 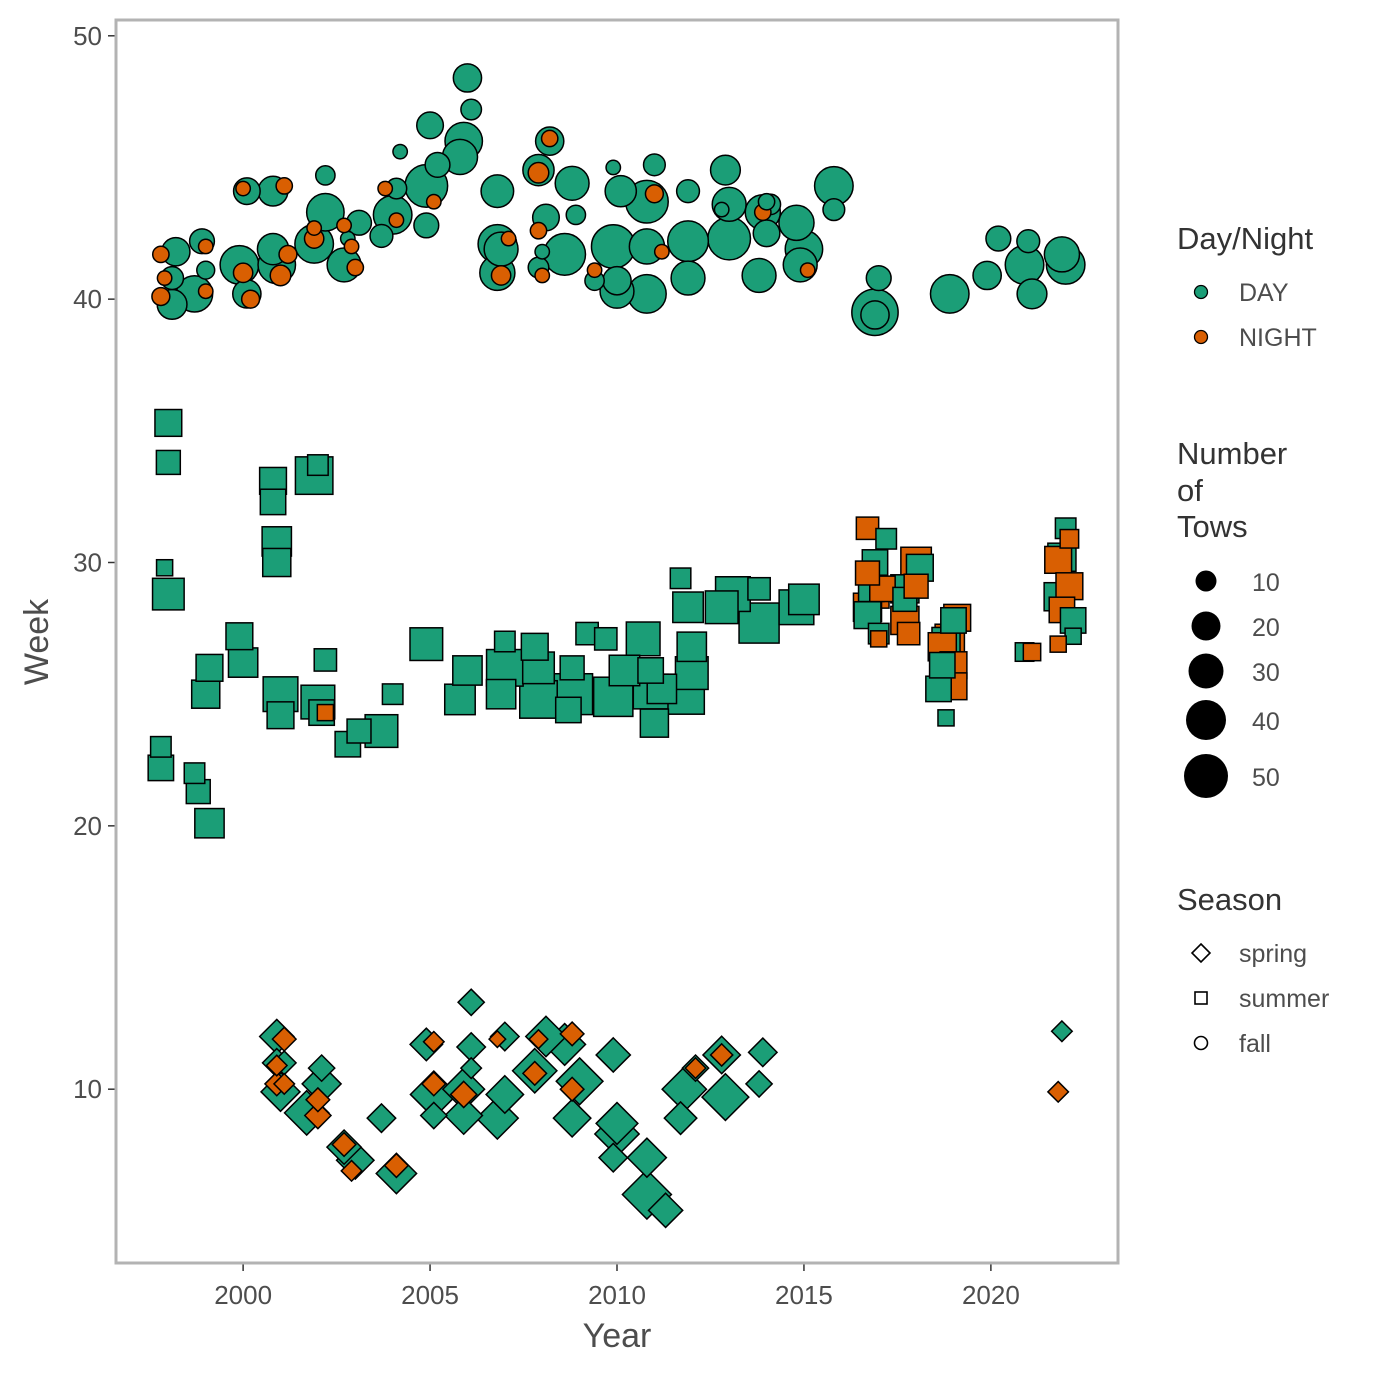 I want to click on x-tick-label: 2015, so click(x=804, y=1295).